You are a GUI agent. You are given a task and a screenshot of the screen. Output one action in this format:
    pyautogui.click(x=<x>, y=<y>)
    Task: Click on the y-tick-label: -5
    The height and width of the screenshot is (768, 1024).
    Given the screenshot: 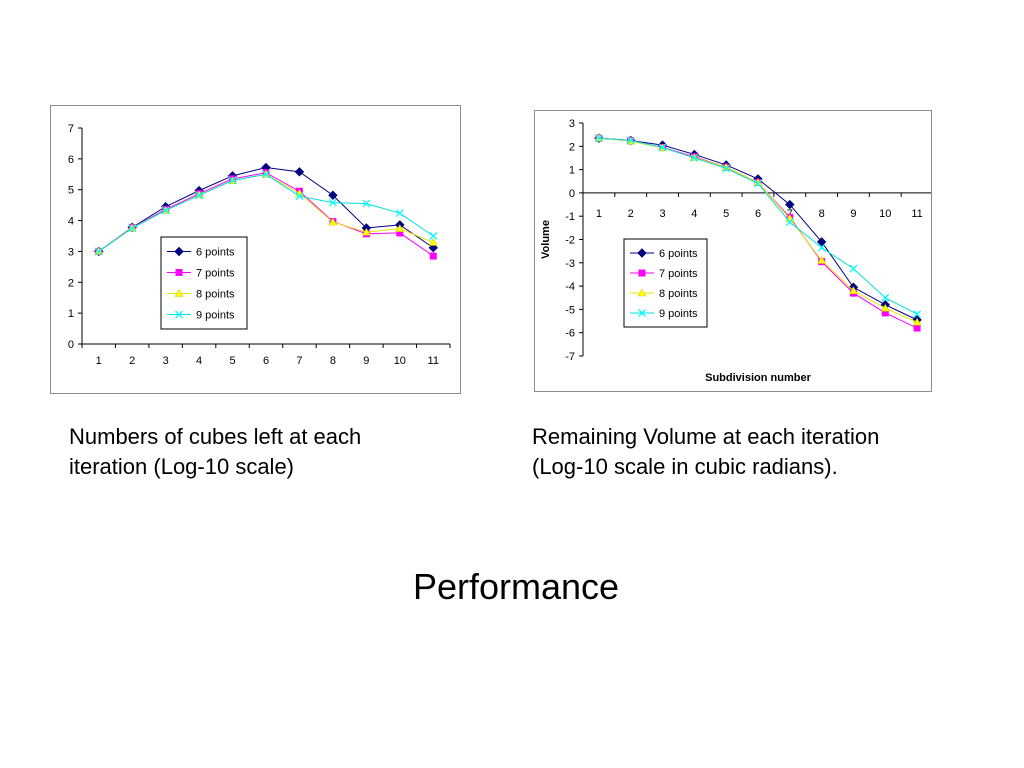 What is the action you would take?
    pyautogui.click(x=570, y=310)
    